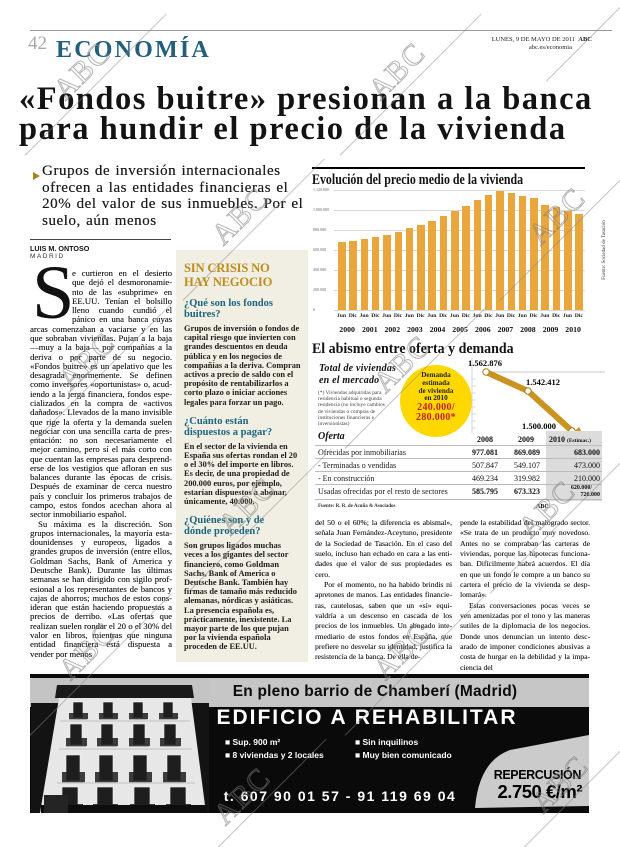 The height and width of the screenshot is (847, 620). What do you see at coordinates (539, 426) in the screenshot?
I see `svg-text: 1.500.000` at bounding box center [539, 426].